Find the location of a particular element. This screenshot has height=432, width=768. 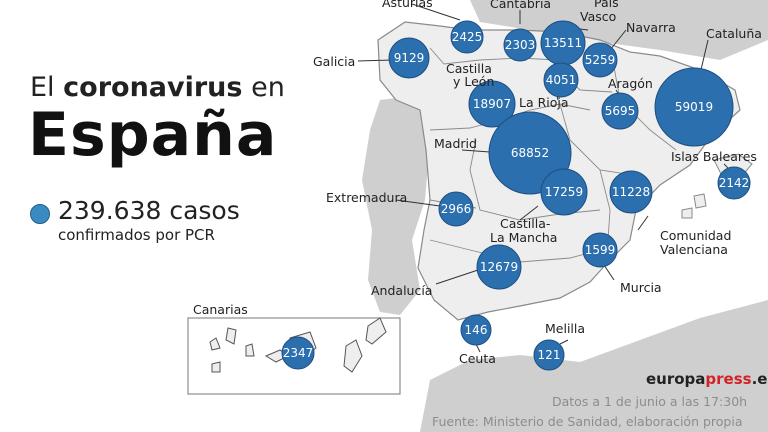

bubble-extremadura: 2966 is located at coordinates (456, 209).